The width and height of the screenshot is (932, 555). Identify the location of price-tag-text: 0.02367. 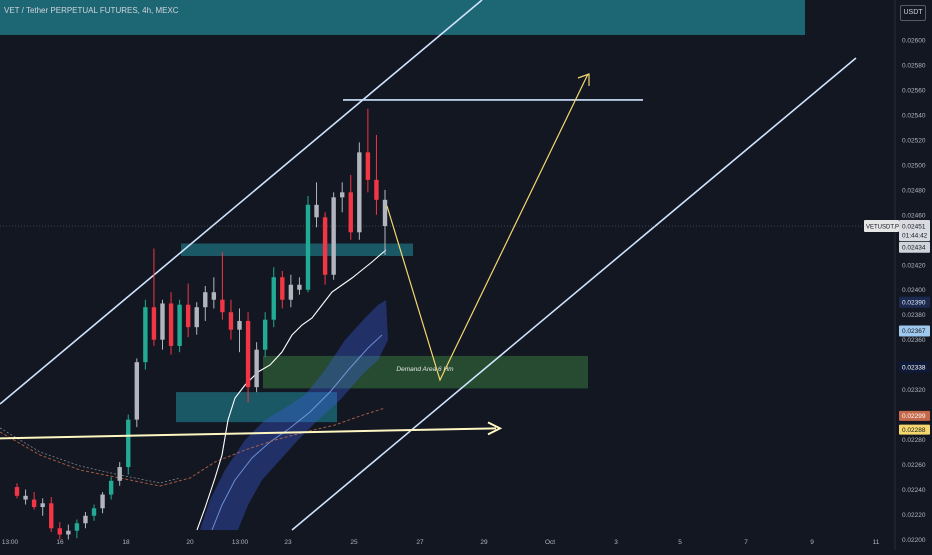
(914, 331).